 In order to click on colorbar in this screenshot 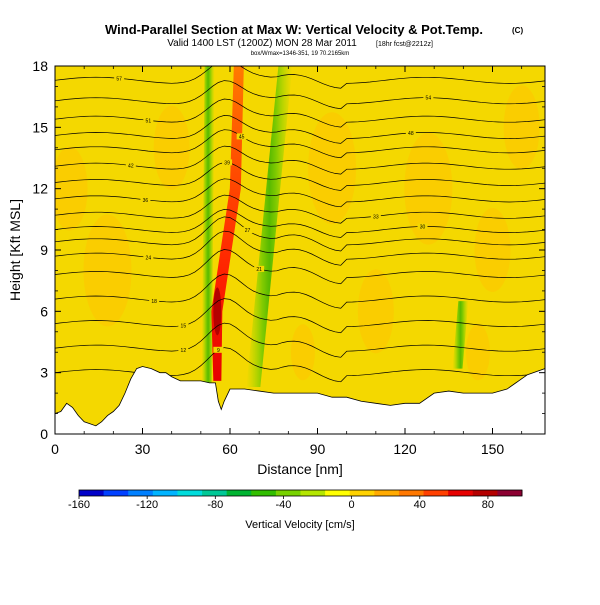, I will do `click(300, 493)`.